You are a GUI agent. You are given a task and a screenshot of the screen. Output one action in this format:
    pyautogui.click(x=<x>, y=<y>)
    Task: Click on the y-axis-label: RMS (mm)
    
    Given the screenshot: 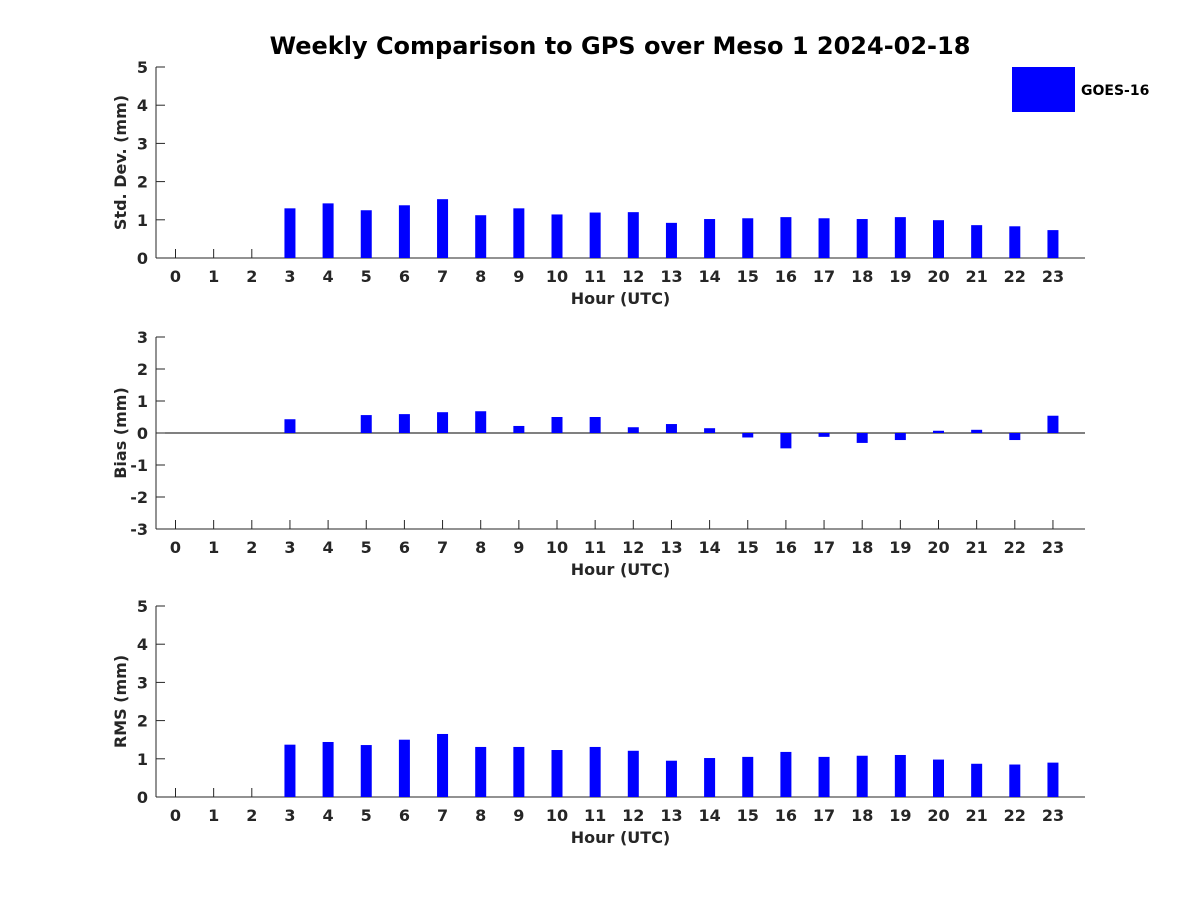 What is the action you would take?
    pyautogui.click(x=120, y=701)
    